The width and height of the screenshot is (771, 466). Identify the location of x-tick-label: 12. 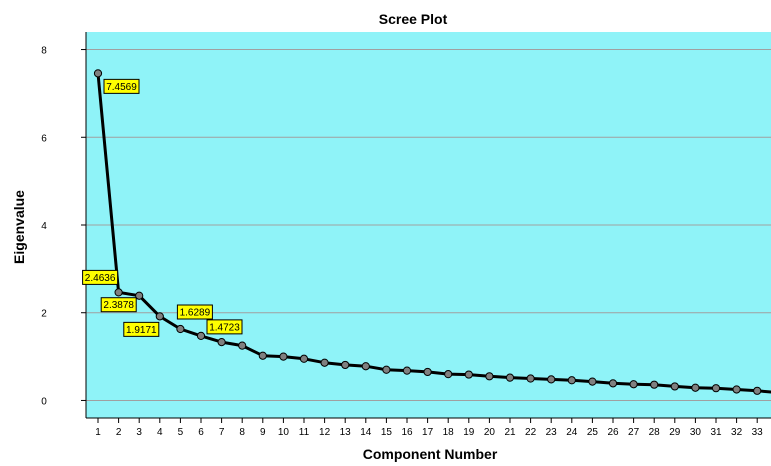
(325, 432).